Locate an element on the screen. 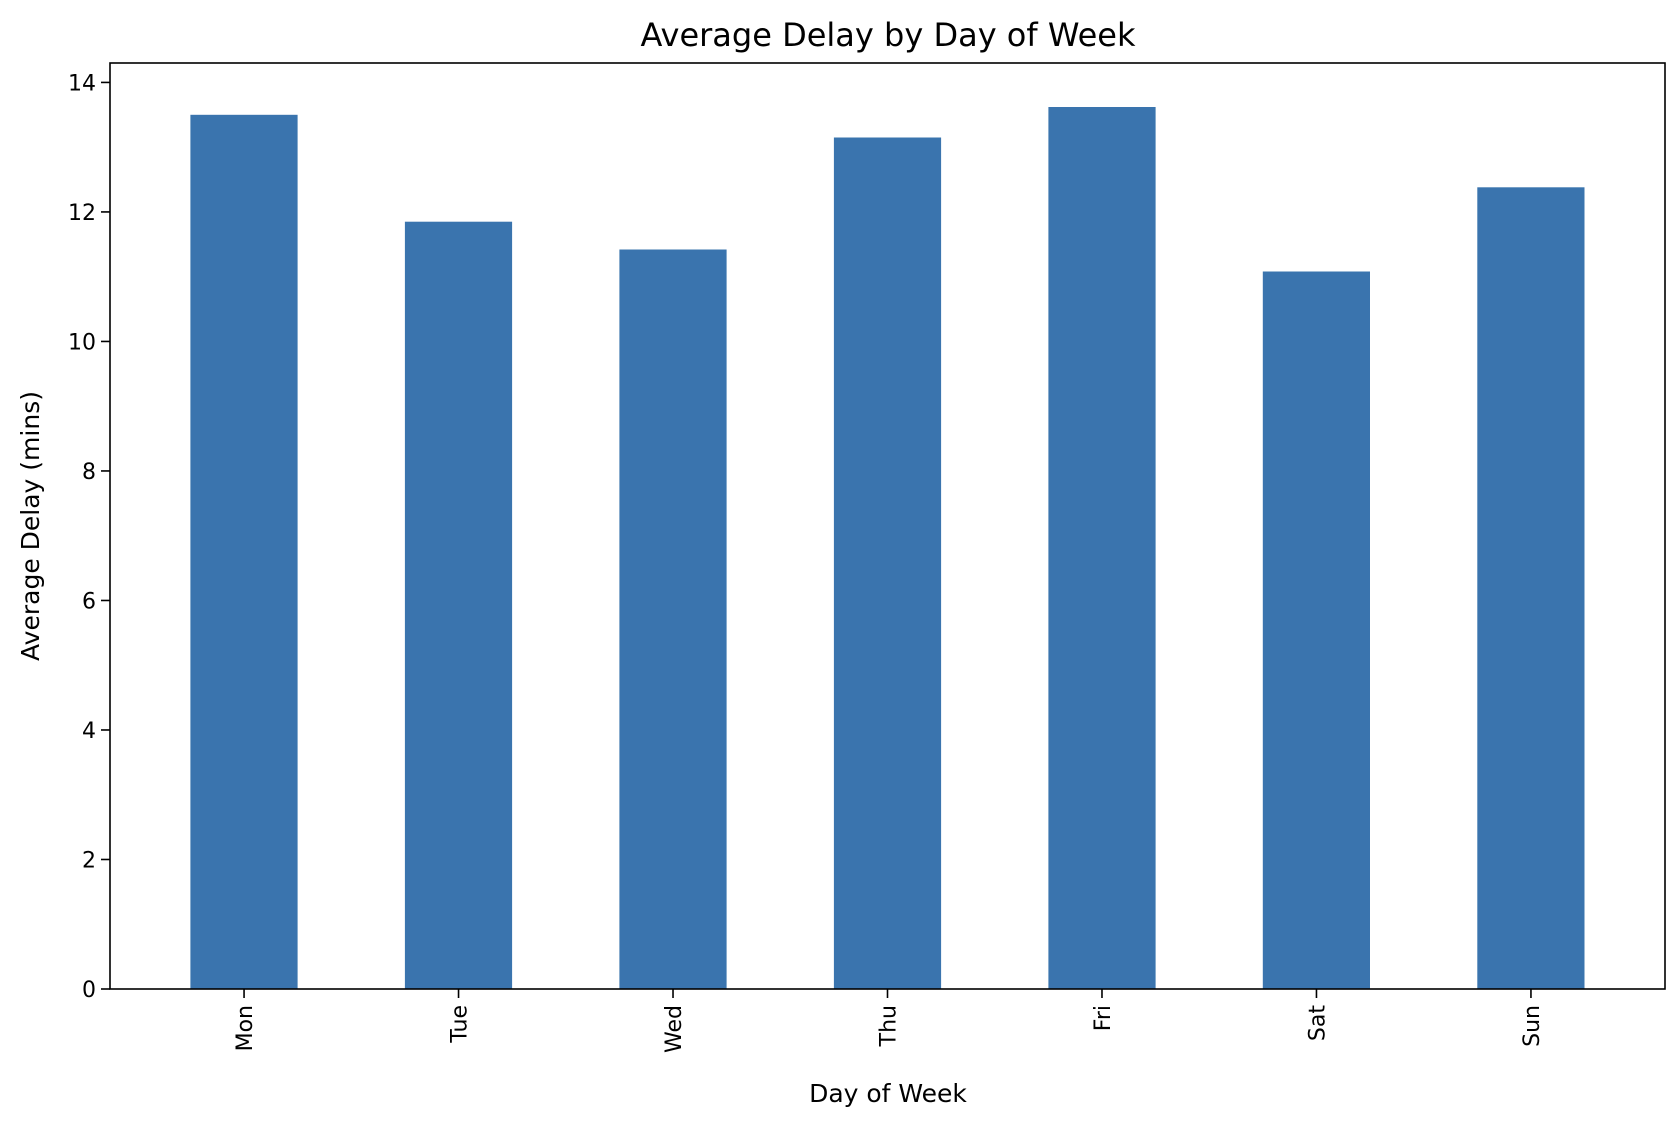  x-axis-label: Day of Week is located at coordinates (888, 1093).